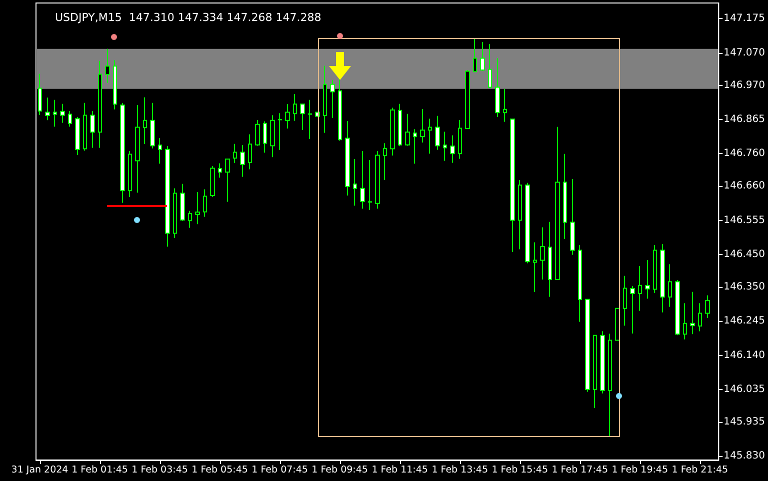 This screenshot has height=481, width=768. What do you see at coordinates (700, 470) in the screenshot?
I see `x-tick-label: 1 Feb 21:45` at bounding box center [700, 470].